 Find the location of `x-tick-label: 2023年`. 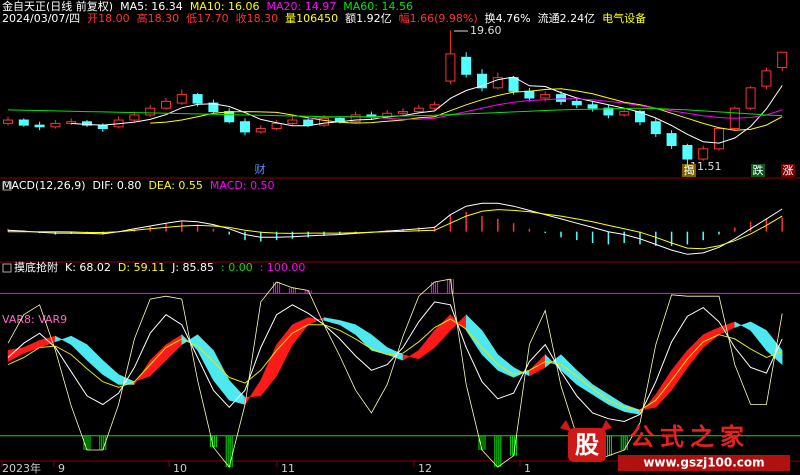

x-tick-label: 2023年 is located at coordinates (21, 468).